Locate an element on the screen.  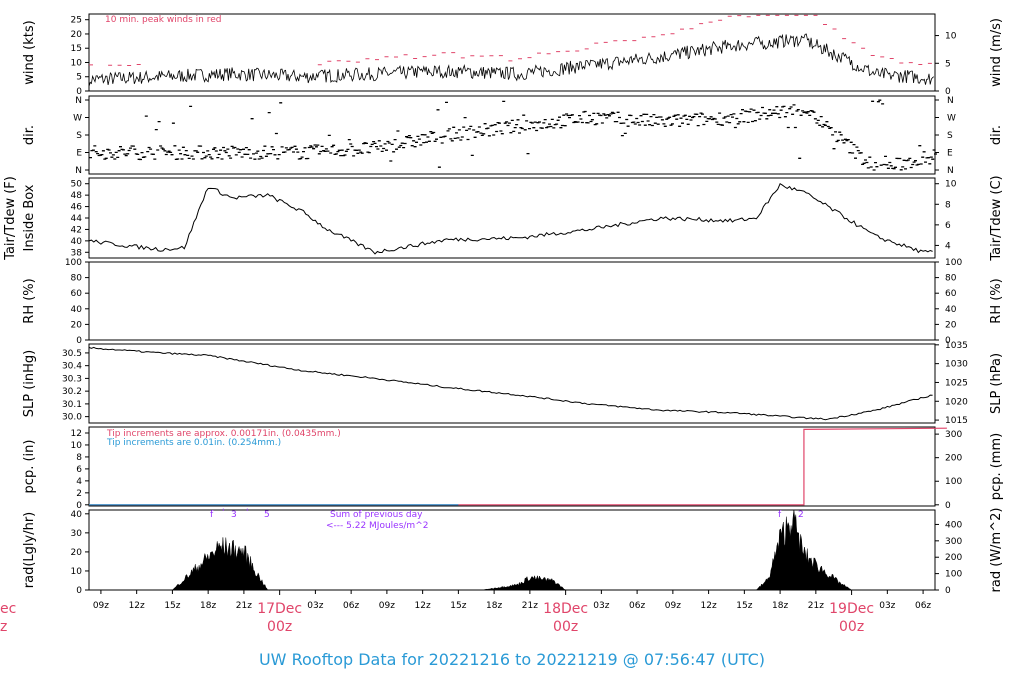
rad-area is located at coordinates (512, 550).